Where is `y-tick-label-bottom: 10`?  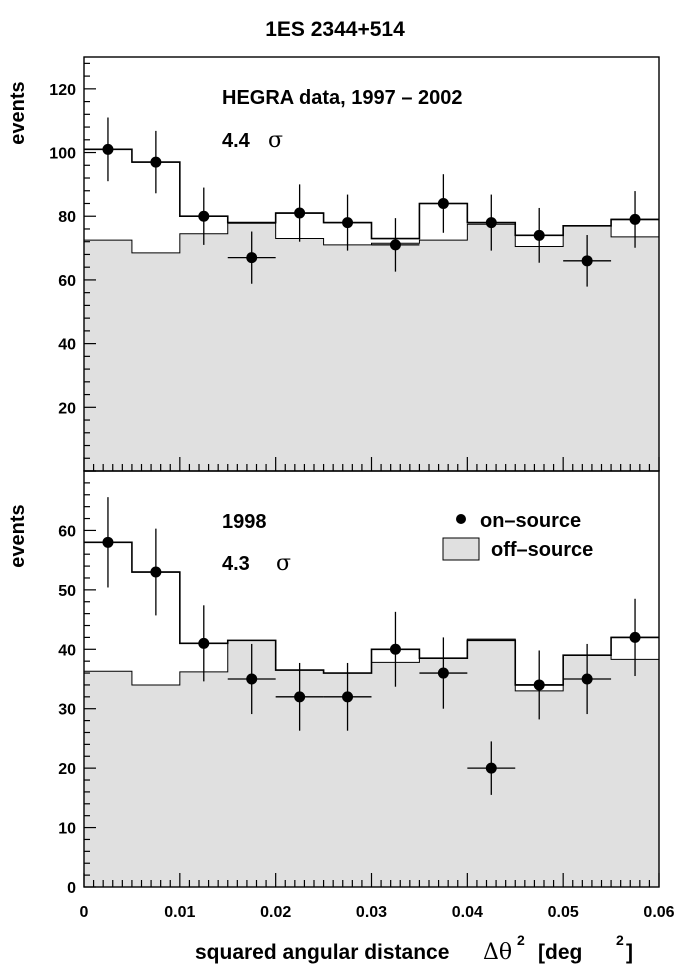 y-tick-label-bottom: 10 is located at coordinates (67, 829).